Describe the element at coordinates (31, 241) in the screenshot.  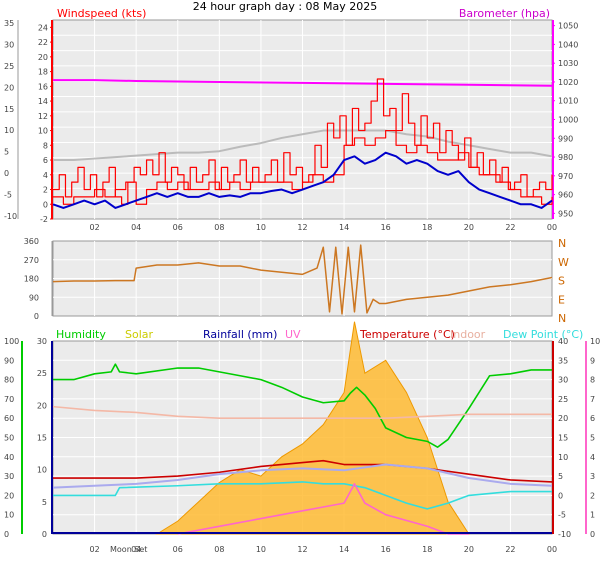
I see `dir-tick-label: 360` at that location.